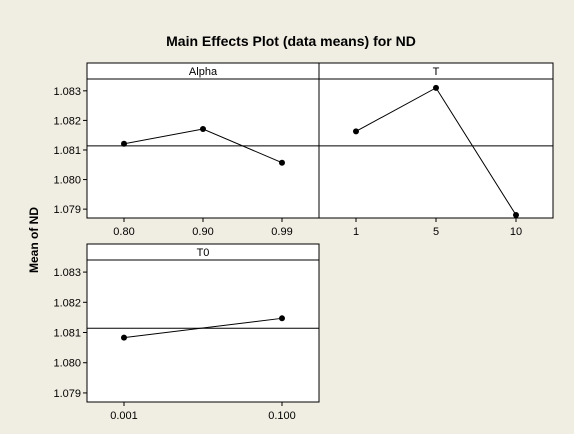 The height and width of the screenshot is (439, 574). What do you see at coordinates (516, 232) in the screenshot?
I see `x-tick-label: 10` at bounding box center [516, 232].